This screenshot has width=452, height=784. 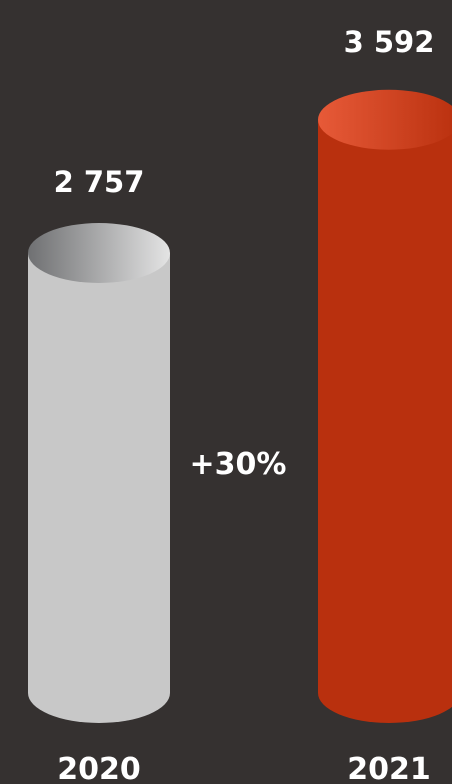 I want to click on cylinder-2020-top, so click(x=99, y=253).